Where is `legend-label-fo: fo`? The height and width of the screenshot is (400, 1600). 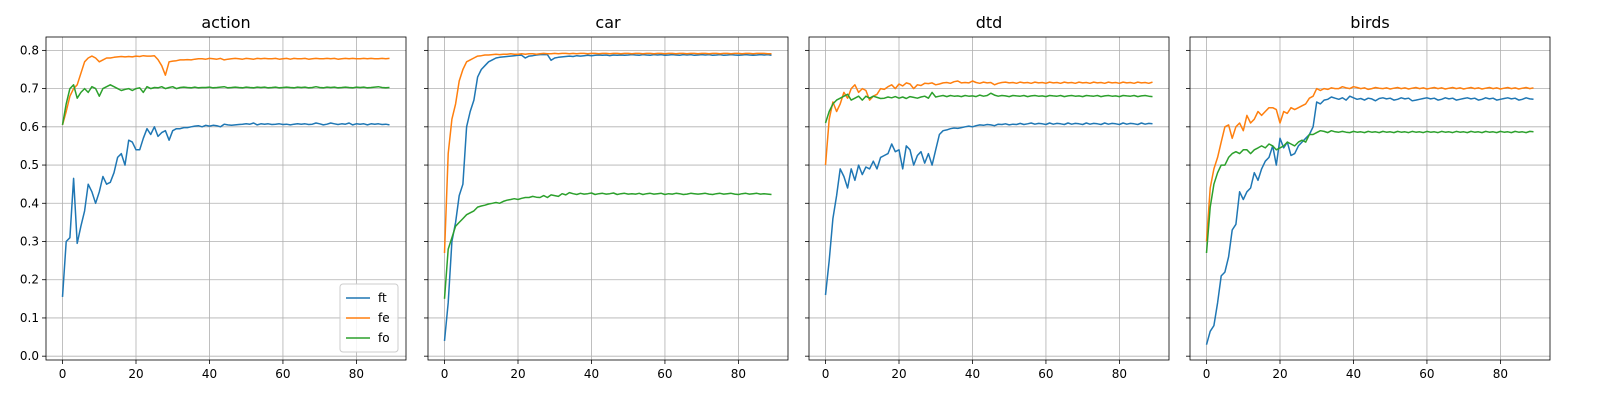
legend-label-fo: fo is located at coordinates (384, 338).